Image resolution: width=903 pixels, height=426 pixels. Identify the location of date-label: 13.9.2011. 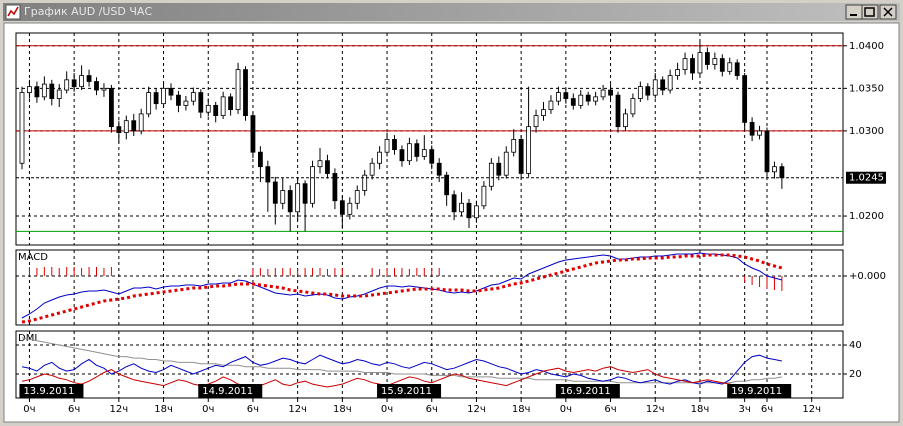
(48, 391).